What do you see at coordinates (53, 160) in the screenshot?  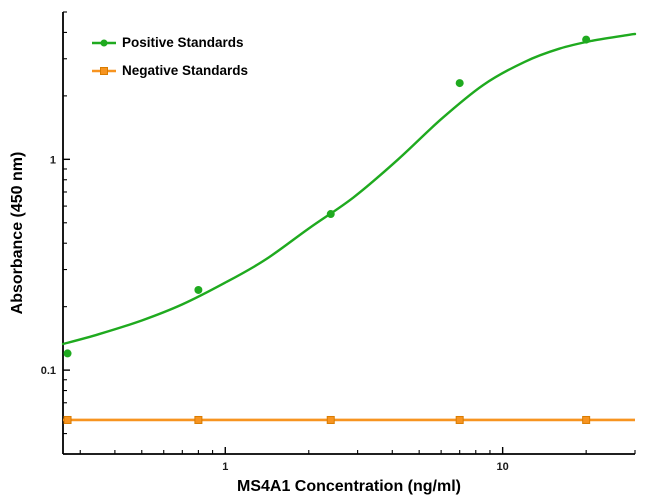 I see `y-tick-label: 1` at bounding box center [53, 160].